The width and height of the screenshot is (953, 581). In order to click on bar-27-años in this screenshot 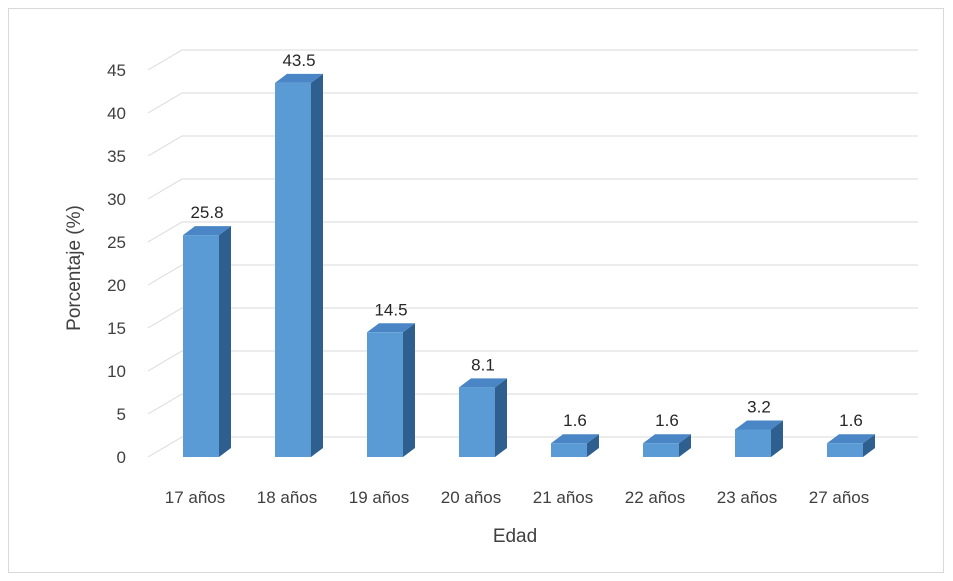, I will do `click(851, 445)`.